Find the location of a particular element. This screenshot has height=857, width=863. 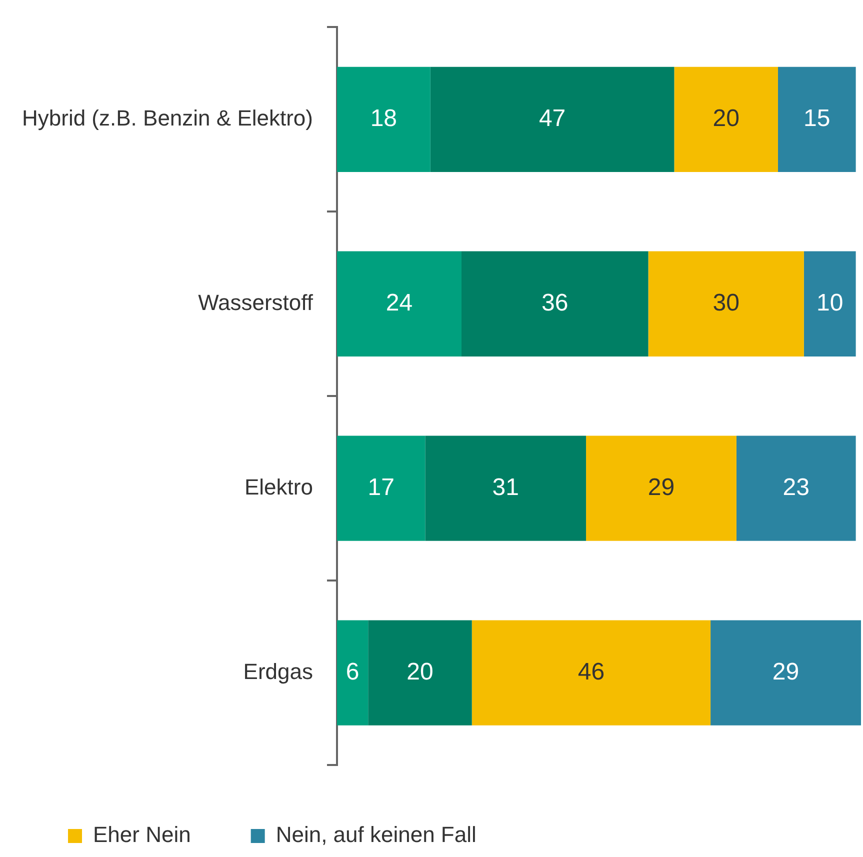

data-label: 46 is located at coordinates (591, 672).